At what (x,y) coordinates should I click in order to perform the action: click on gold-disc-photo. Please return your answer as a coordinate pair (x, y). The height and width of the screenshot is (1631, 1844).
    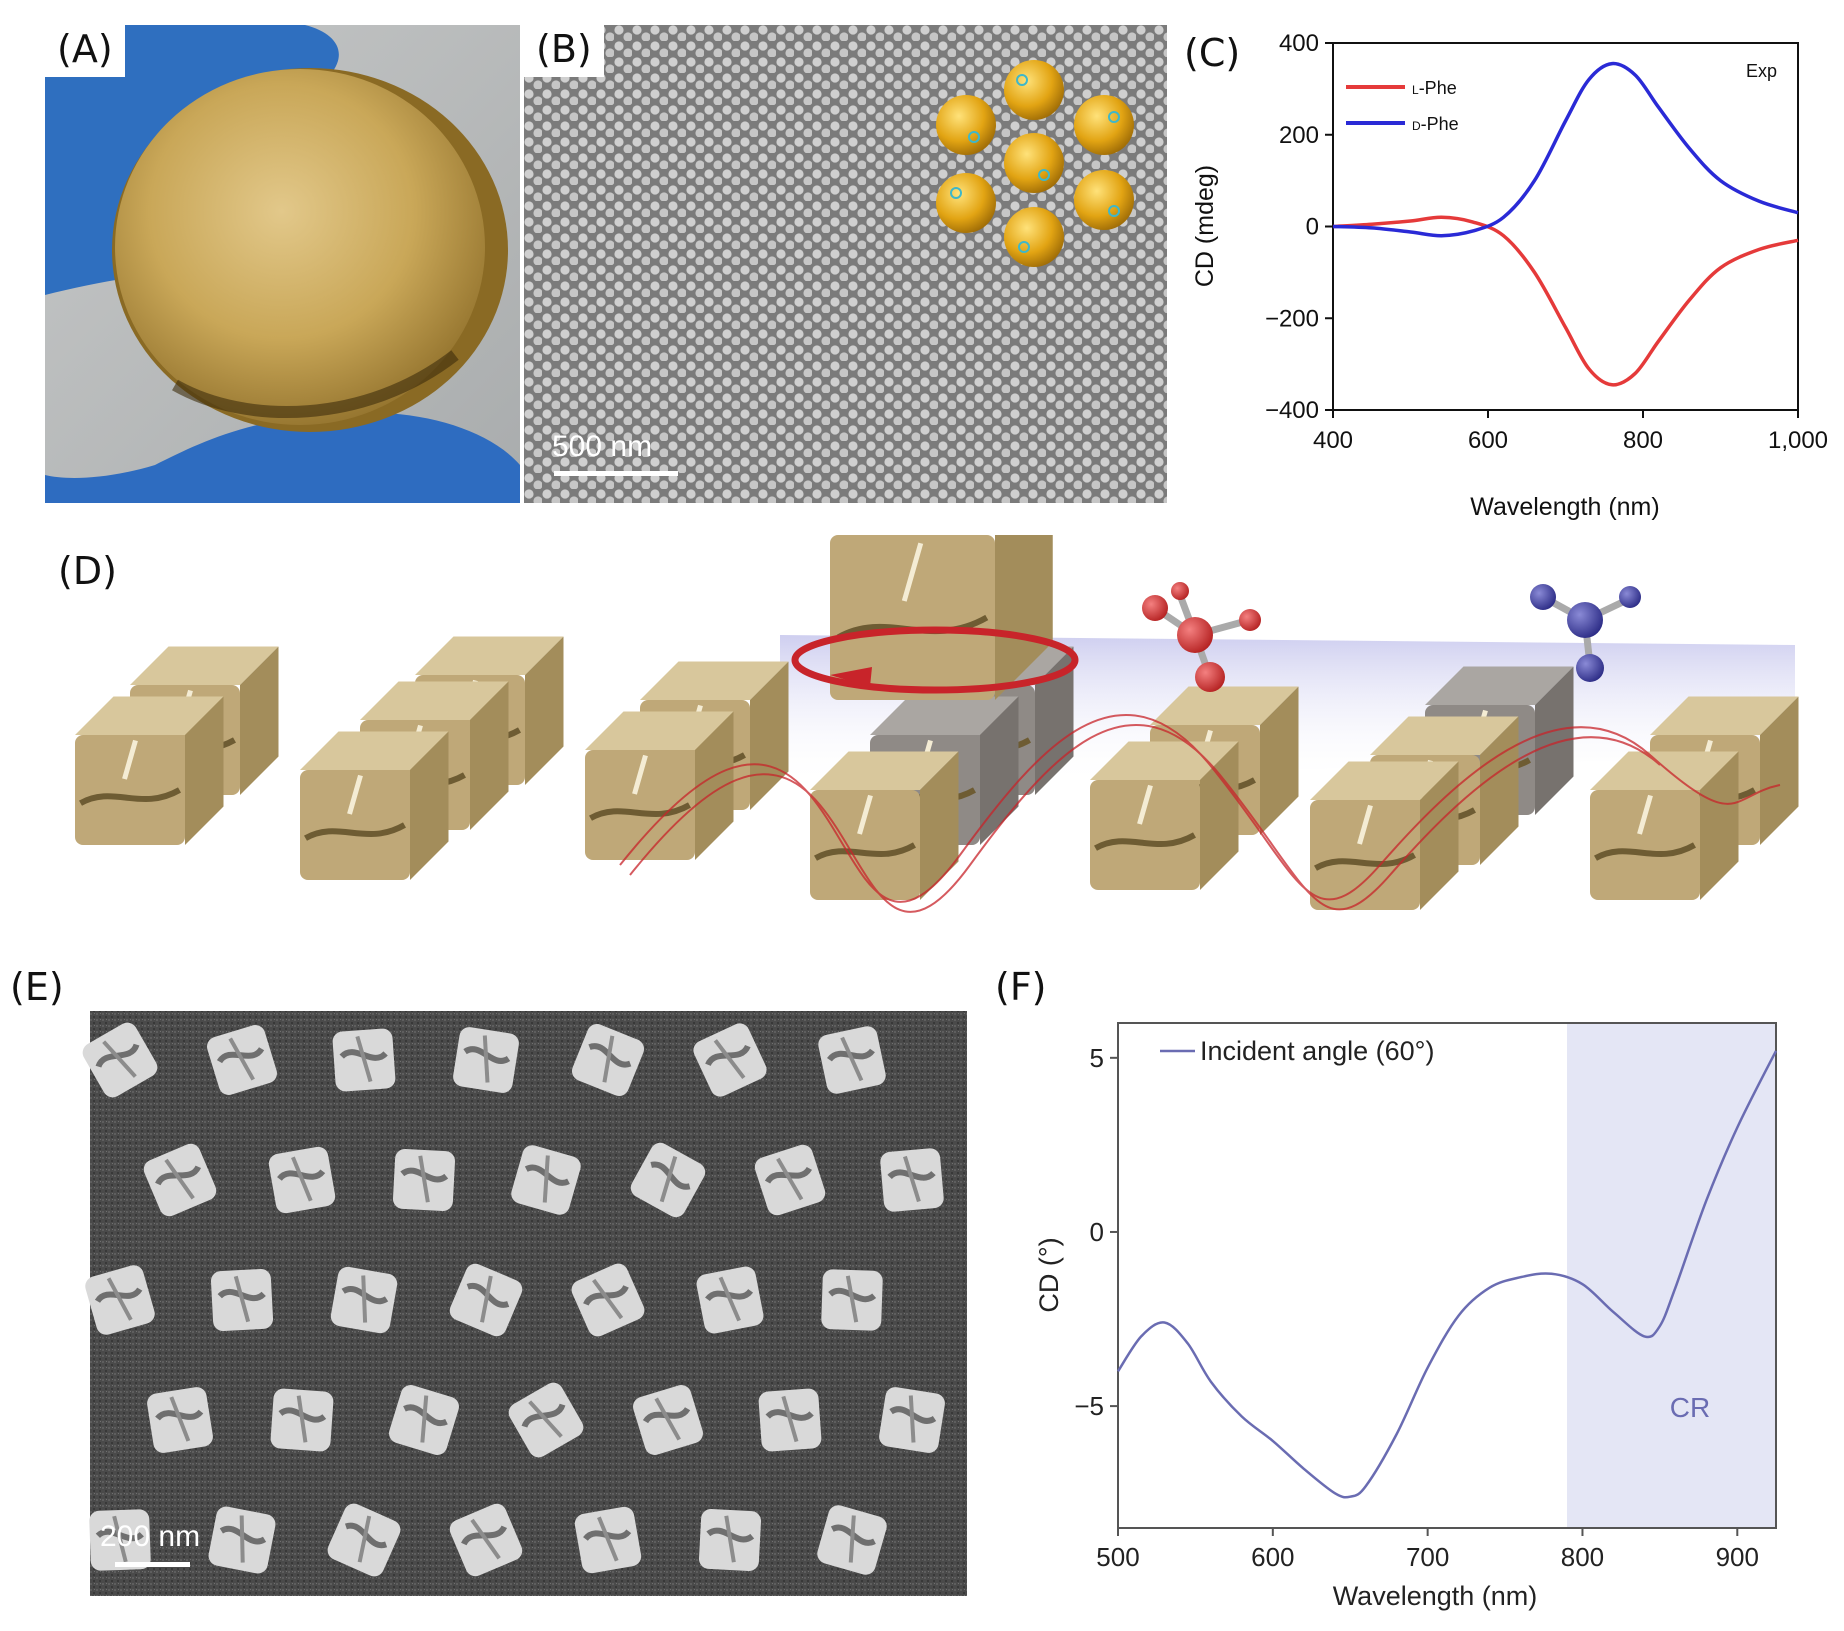
    Looking at the image, I should click on (282, 264).